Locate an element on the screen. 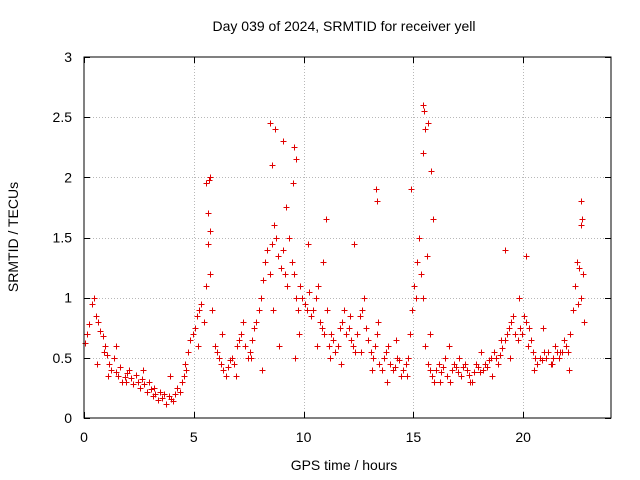 The height and width of the screenshot is (480, 640). y-tick-label: 0 is located at coordinates (68, 418).